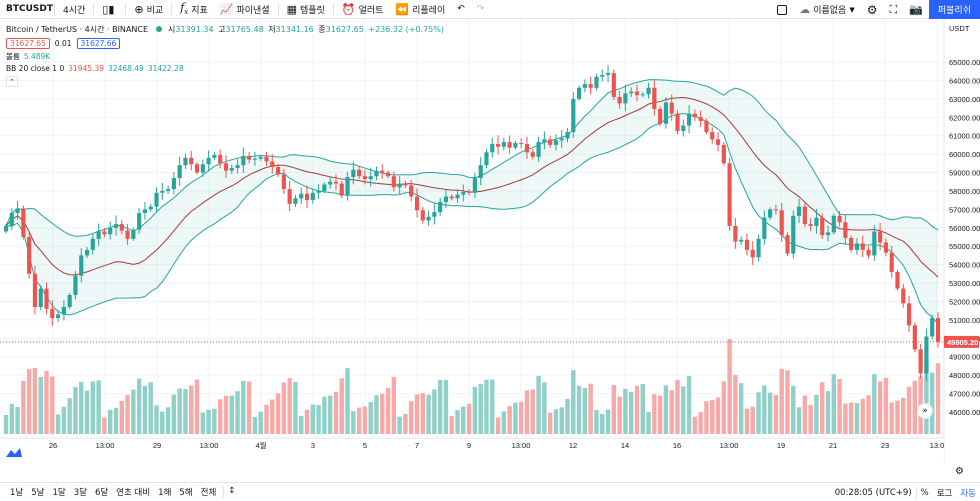 The image size is (980, 501). I want to click on clock-time: 00:28:05 (UTC+9), so click(873, 492).